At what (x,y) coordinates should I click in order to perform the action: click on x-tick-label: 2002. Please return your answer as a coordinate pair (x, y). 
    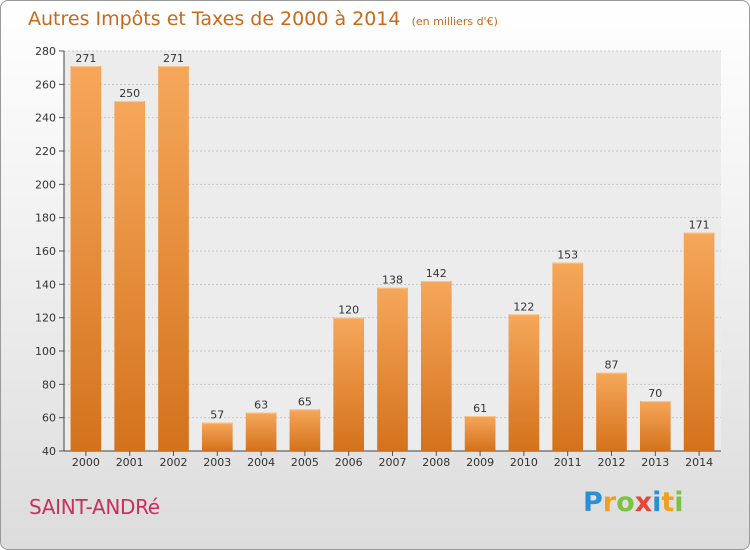
    Looking at the image, I should click on (174, 462).